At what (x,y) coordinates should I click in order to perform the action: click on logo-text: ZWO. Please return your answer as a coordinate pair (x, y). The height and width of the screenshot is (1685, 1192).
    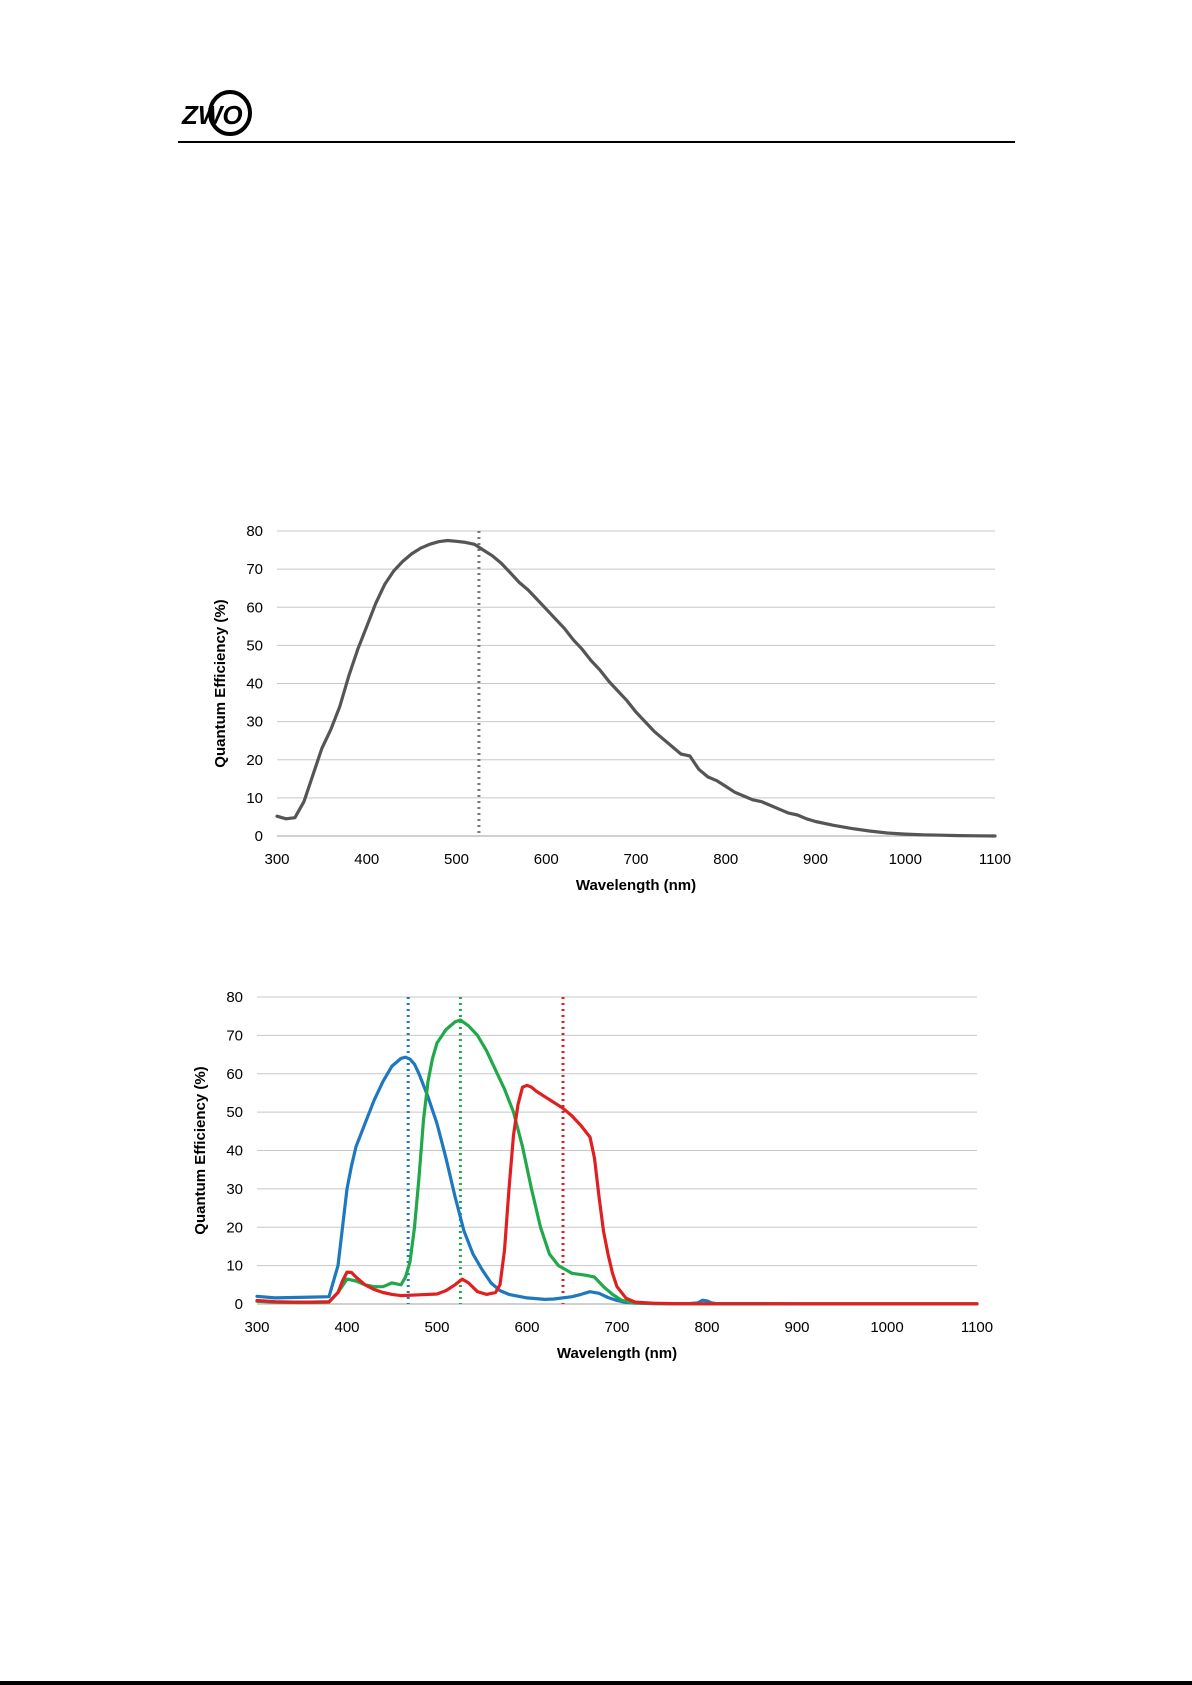
    Looking at the image, I should click on (212, 115).